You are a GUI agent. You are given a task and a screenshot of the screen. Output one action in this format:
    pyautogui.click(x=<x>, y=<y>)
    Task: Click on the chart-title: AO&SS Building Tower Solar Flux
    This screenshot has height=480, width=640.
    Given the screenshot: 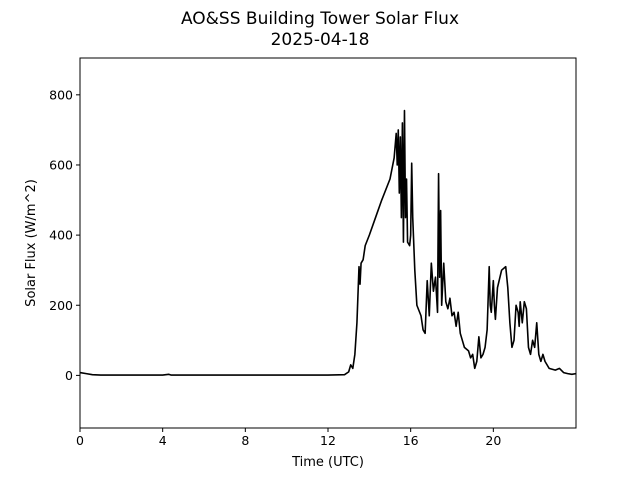 What is the action you would take?
    pyautogui.click(x=320, y=19)
    